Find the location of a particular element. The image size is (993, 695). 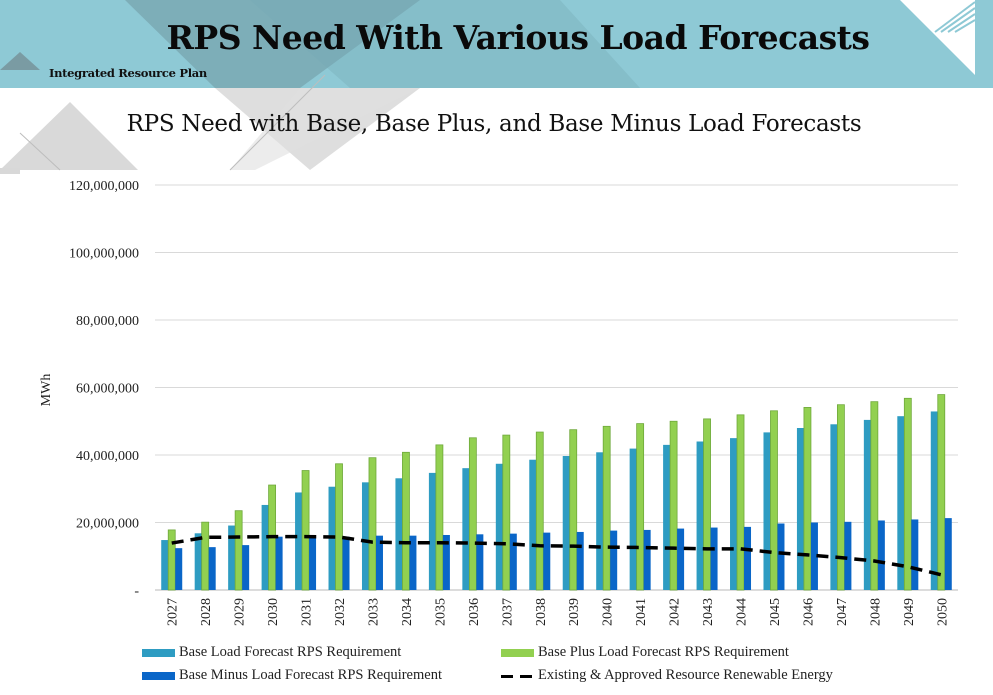

header-shade-triangle is located at coordinates (272, 44).